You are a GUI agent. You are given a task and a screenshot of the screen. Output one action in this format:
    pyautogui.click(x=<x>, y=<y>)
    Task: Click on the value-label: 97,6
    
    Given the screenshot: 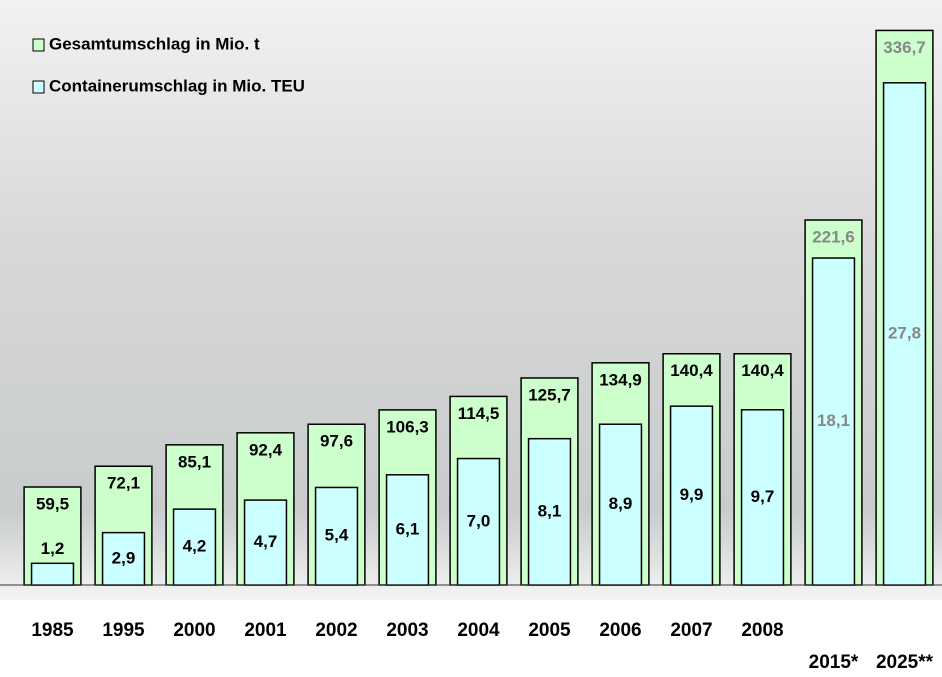 What is the action you would take?
    pyautogui.click(x=336, y=441)
    